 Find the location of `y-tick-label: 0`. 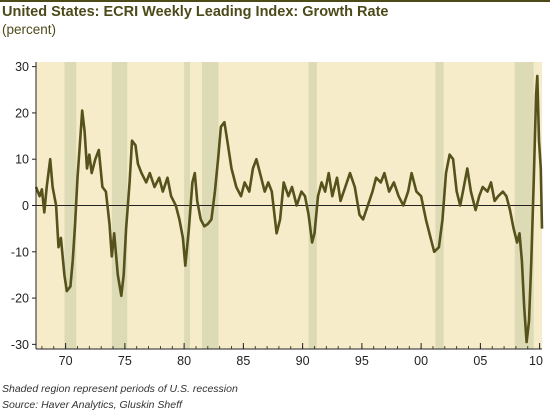

y-tick-label: 0 is located at coordinates (25, 206).